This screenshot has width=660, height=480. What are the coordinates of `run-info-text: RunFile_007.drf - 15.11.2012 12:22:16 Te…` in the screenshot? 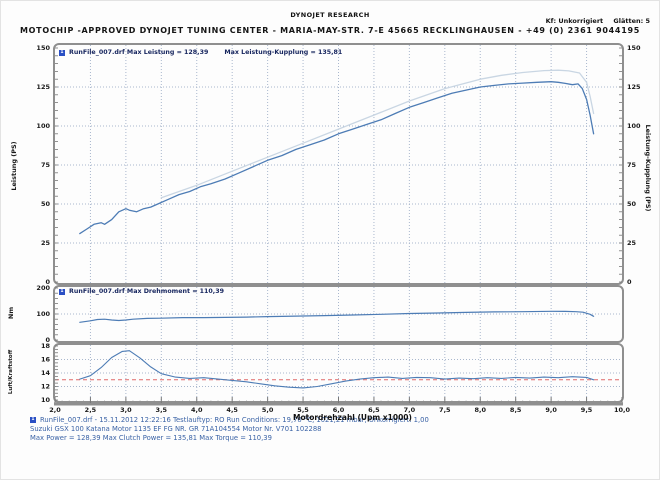 It's located at (234, 420).